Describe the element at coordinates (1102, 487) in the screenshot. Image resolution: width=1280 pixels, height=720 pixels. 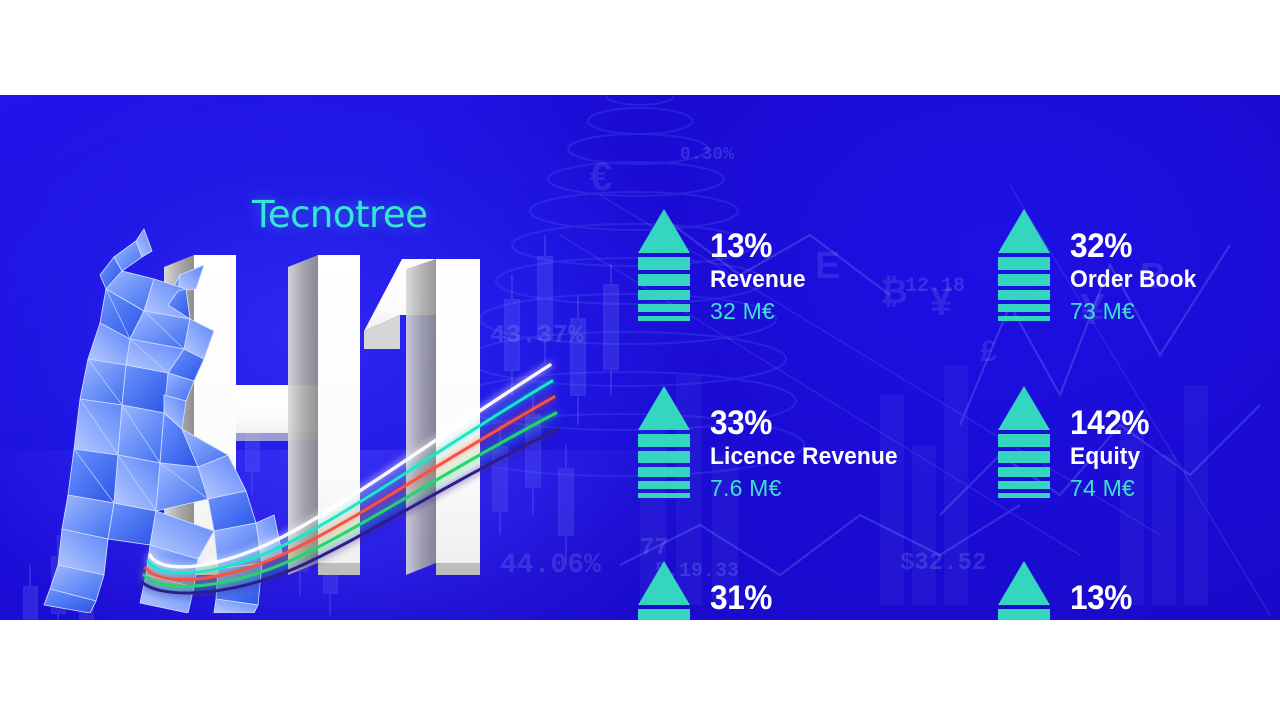
I see `metric-value: 74 M€` at that location.